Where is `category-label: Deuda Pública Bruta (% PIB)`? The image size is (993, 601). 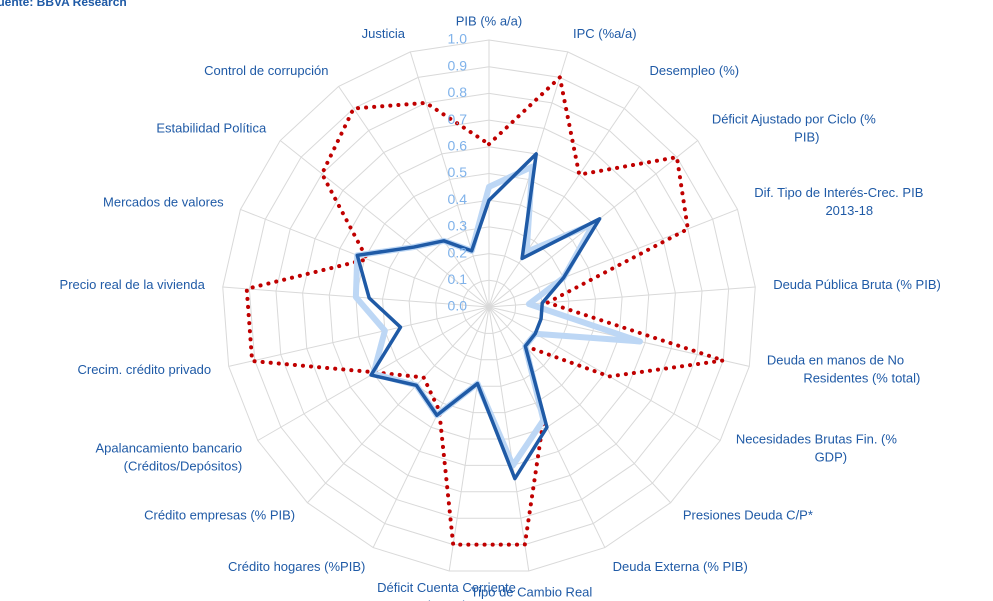
category-label: Deuda Pública Bruta (% PIB) is located at coordinates (857, 284).